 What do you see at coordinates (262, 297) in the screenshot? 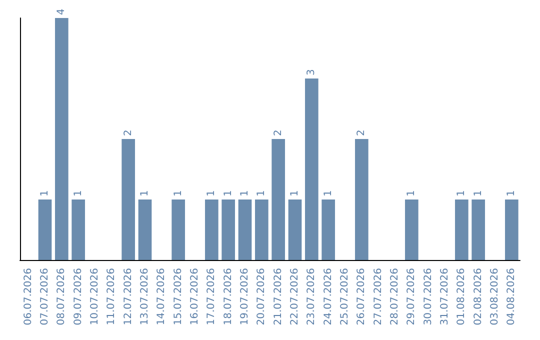
I see `x-tick-label: 20.07.2026` at bounding box center [262, 297].